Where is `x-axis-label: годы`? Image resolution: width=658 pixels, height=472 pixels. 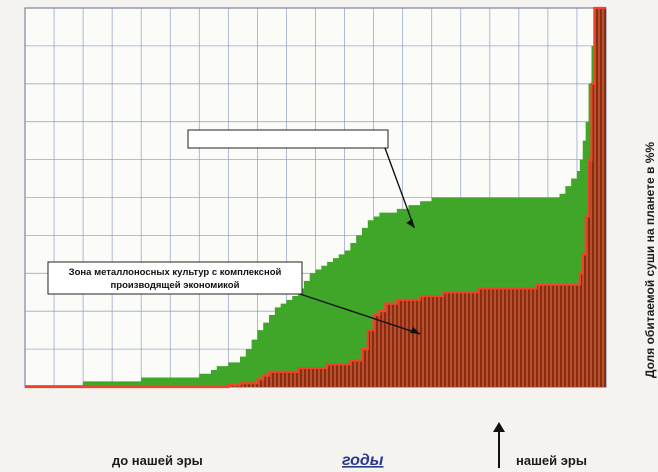 x-axis-label: годы is located at coordinates (363, 460).